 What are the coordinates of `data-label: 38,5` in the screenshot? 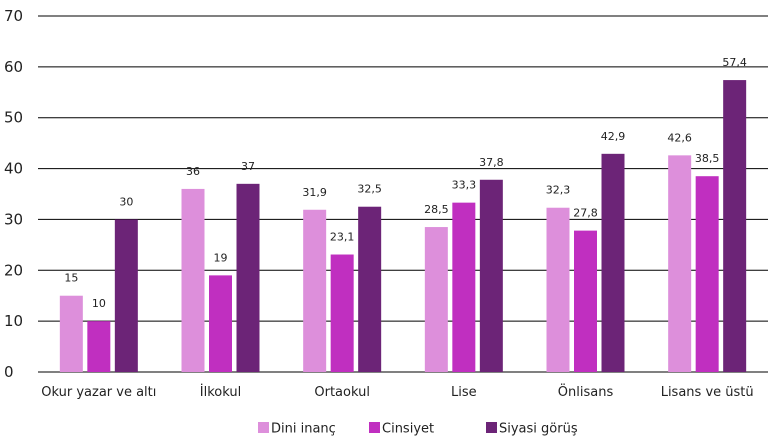 It's located at (707, 158).